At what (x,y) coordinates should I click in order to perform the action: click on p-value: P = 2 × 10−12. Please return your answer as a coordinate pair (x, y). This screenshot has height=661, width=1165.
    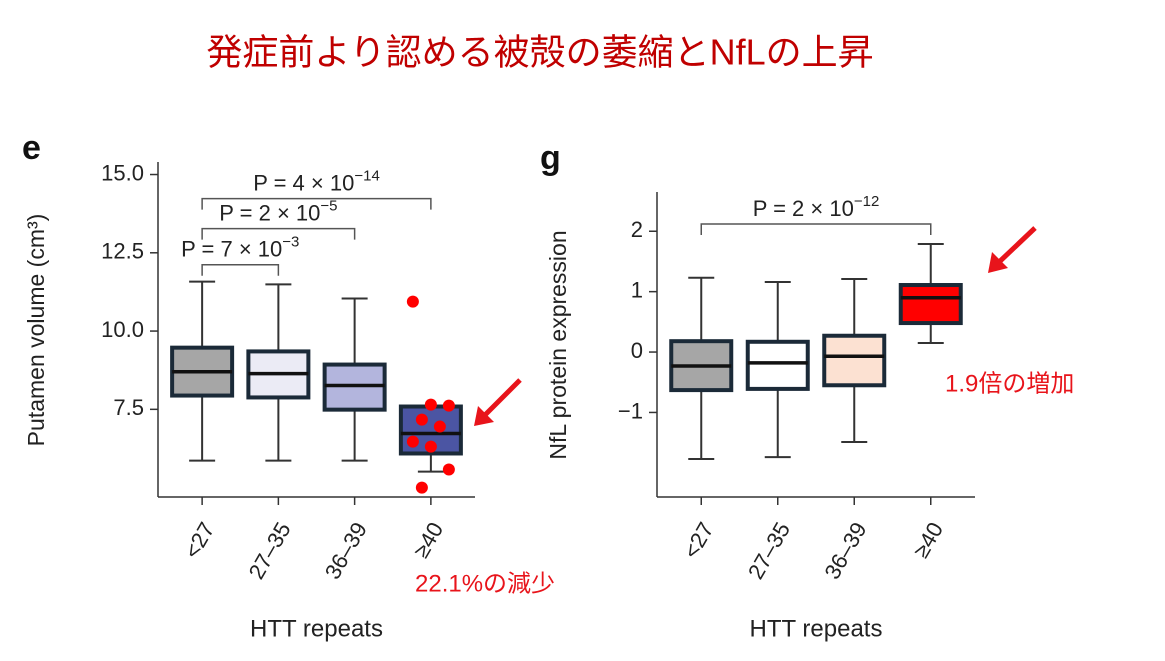
    Looking at the image, I should click on (816, 207).